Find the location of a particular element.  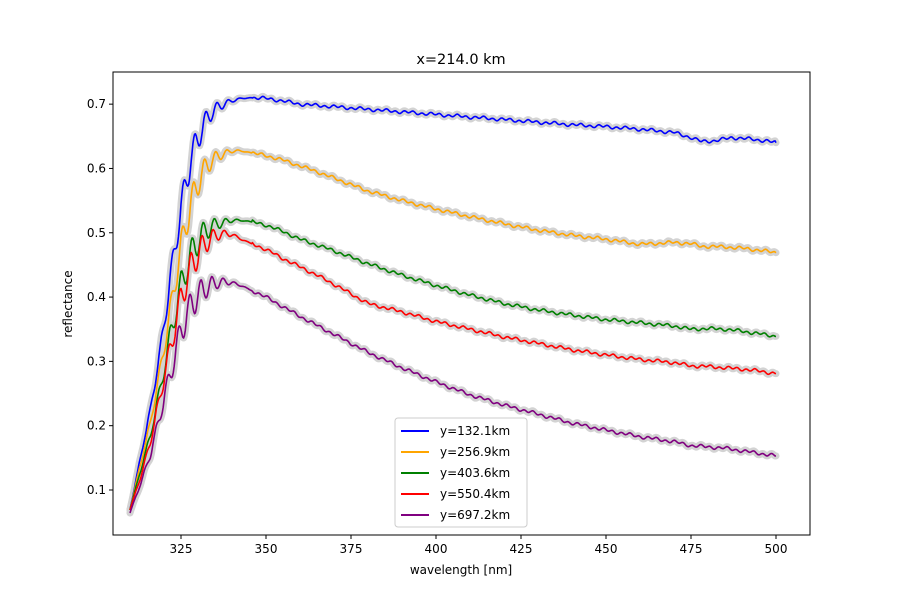

x-tick-label: 500 is located at coordinates (776, 549).